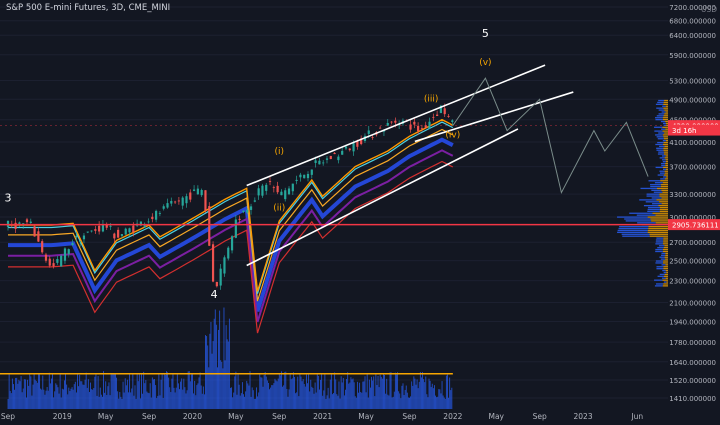  Describe the element at coordinates (709, 9) in the screenshot. I see `currency-label: USD` at that location.